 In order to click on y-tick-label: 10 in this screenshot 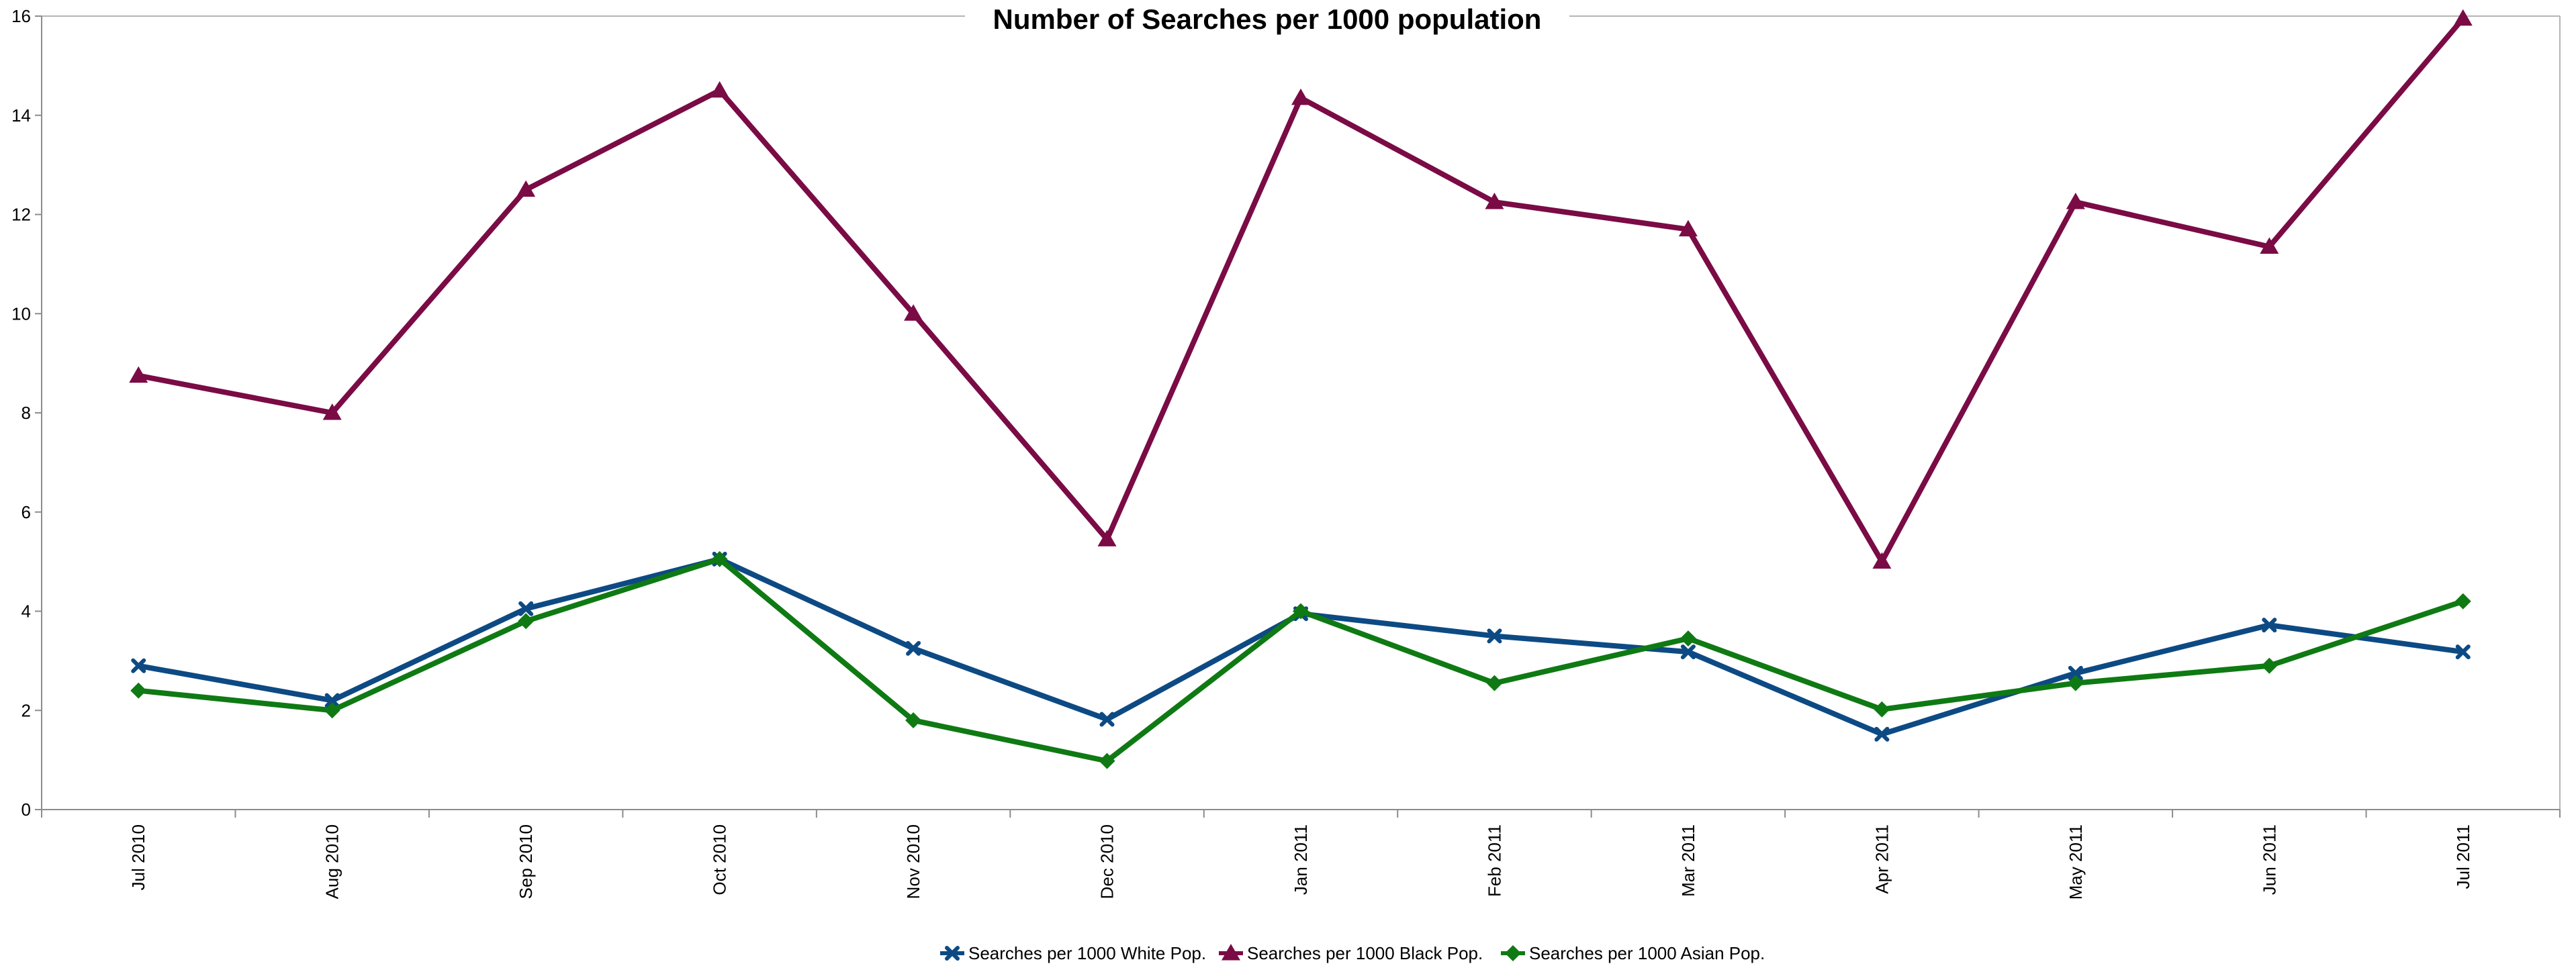, I will do `click(21, 314)`.